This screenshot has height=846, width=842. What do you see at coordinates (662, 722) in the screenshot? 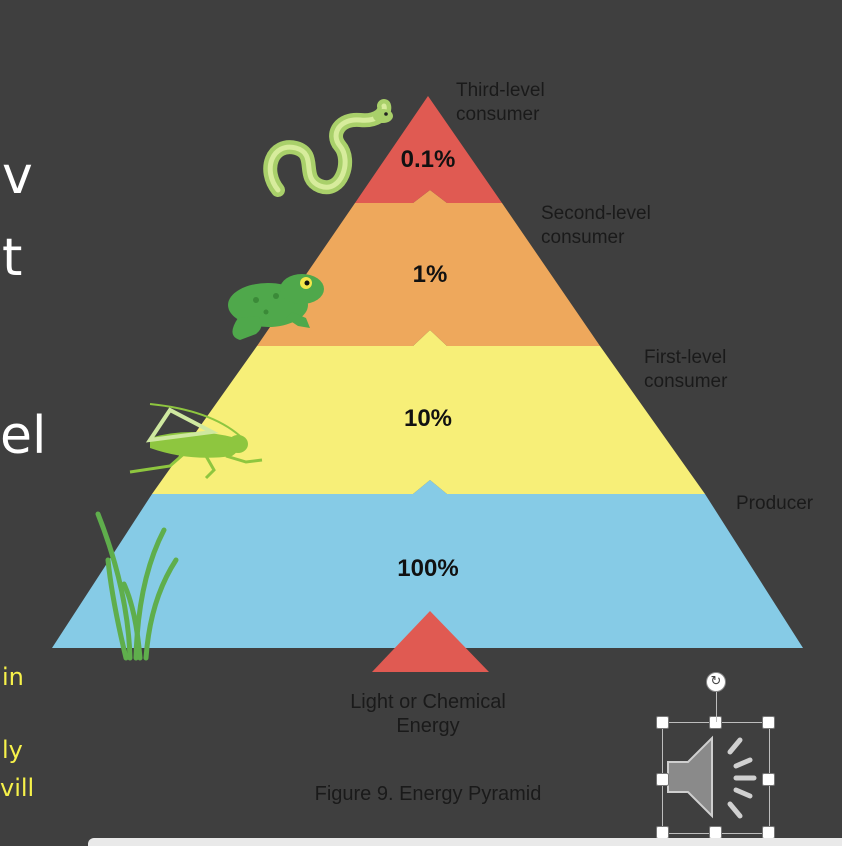
I see `resize-handle-tl` at bounding box center [662, 722].